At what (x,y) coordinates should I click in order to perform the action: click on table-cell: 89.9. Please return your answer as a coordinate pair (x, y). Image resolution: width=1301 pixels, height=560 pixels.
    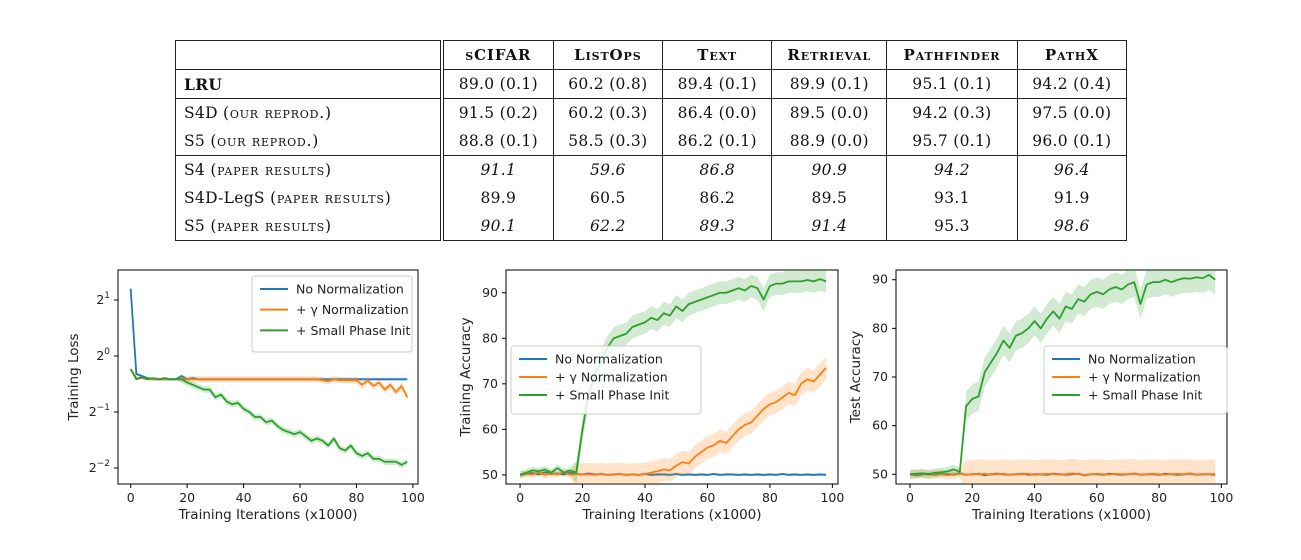
    Looking at the image, I should click on (497, 198).